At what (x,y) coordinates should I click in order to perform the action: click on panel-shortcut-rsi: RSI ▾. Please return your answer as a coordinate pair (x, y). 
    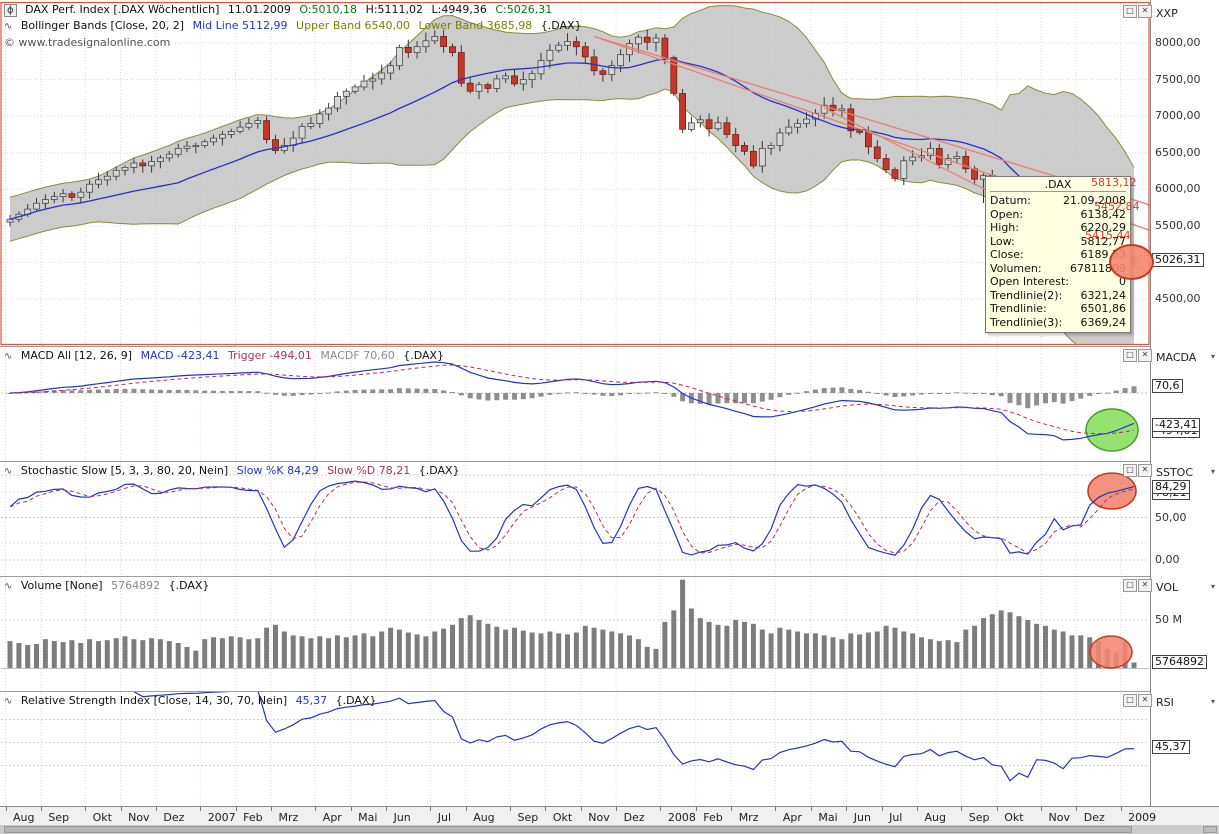
    Looking at the image, I should click on (1187, 702).